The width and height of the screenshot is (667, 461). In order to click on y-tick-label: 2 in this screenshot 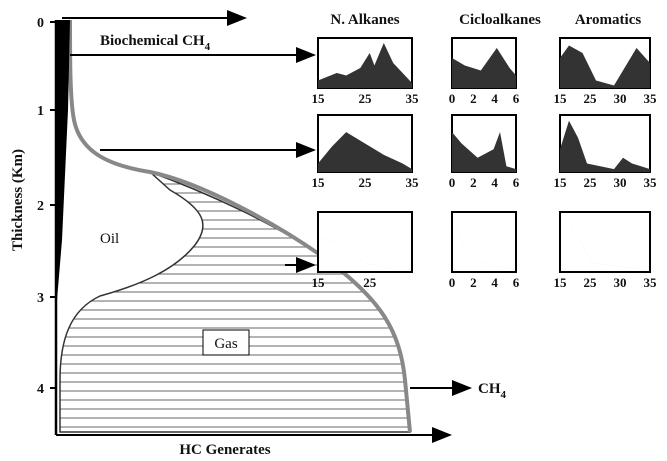, I will do `click(40, 206)`.